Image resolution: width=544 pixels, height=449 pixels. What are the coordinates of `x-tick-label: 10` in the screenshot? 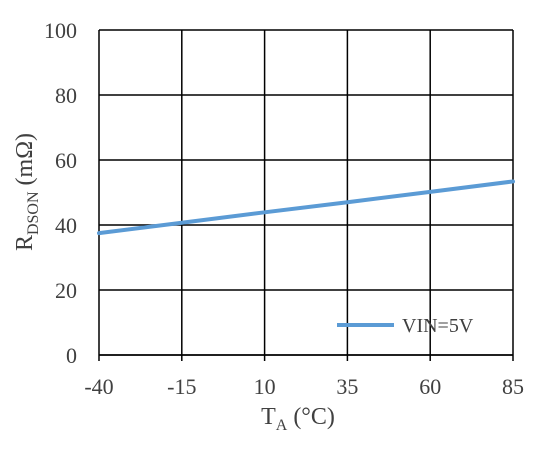 It's located at (265, 386).